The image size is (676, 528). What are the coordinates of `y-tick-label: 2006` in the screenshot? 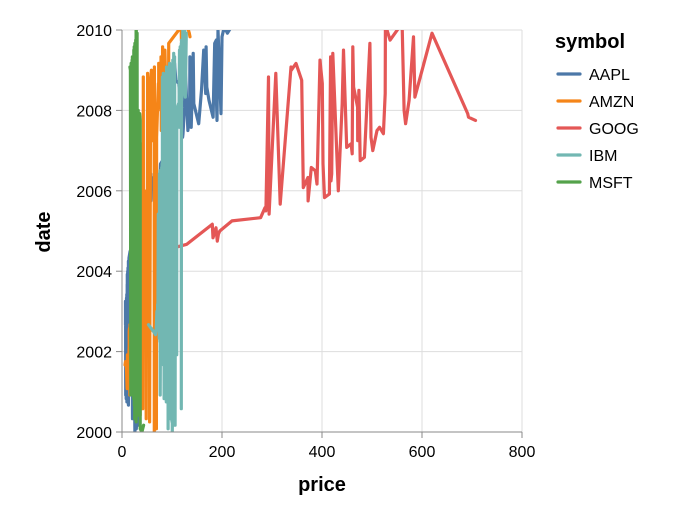 It's located at (94, 192).